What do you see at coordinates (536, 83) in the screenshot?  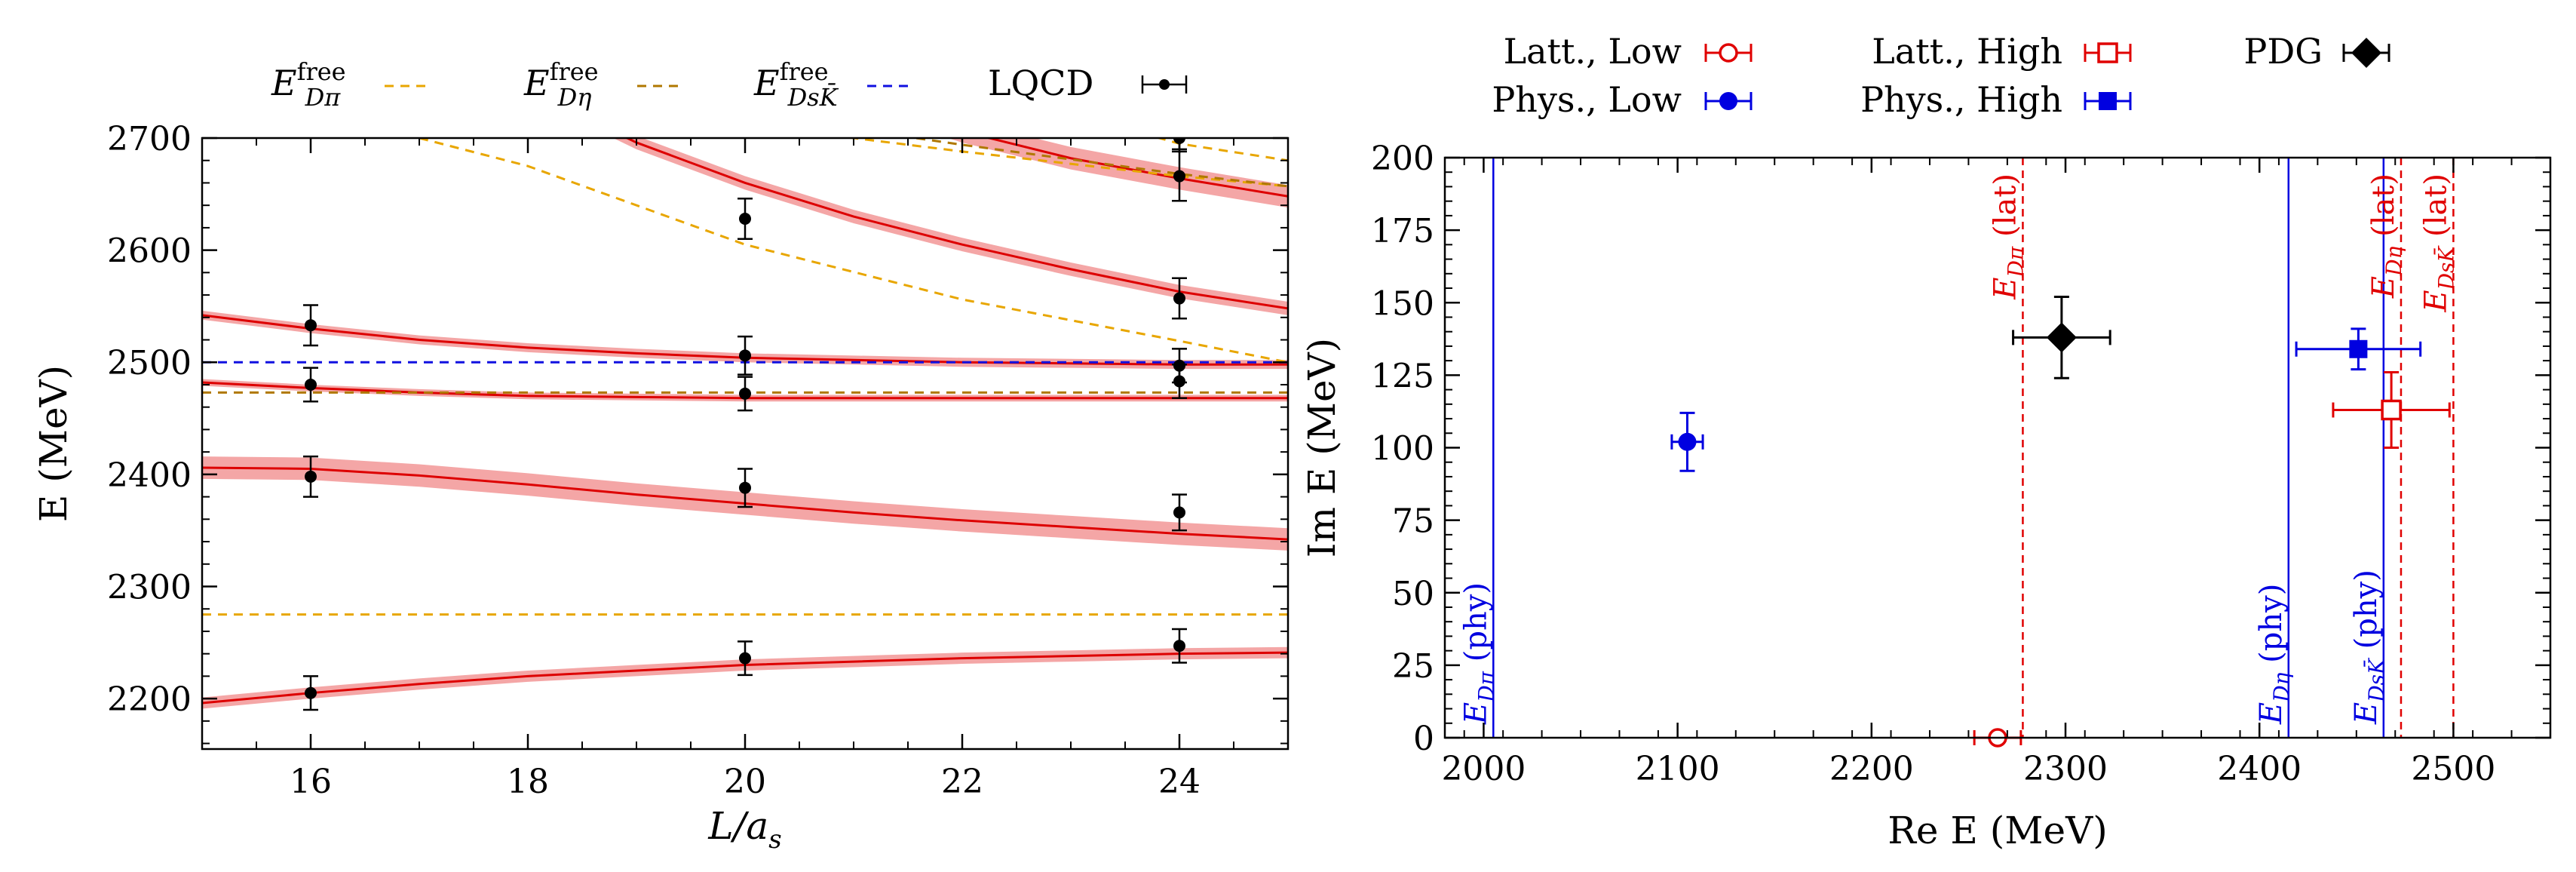 I see `left-legend-label-1-main: E` at bounding box center [536, 83].